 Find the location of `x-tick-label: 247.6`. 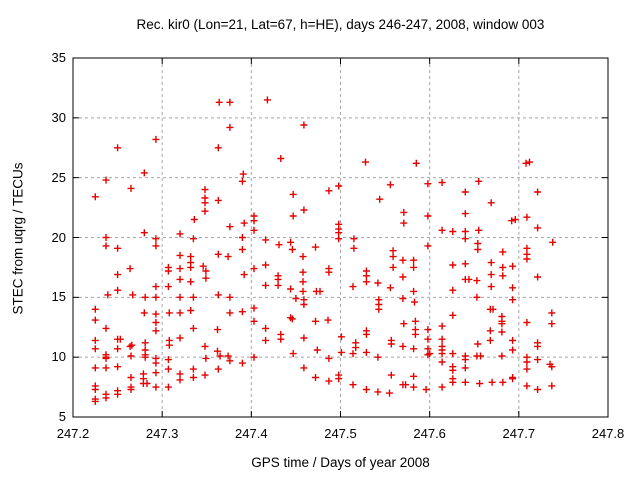

x-tick-label: 247.6 is located at coordinates (429, 433).